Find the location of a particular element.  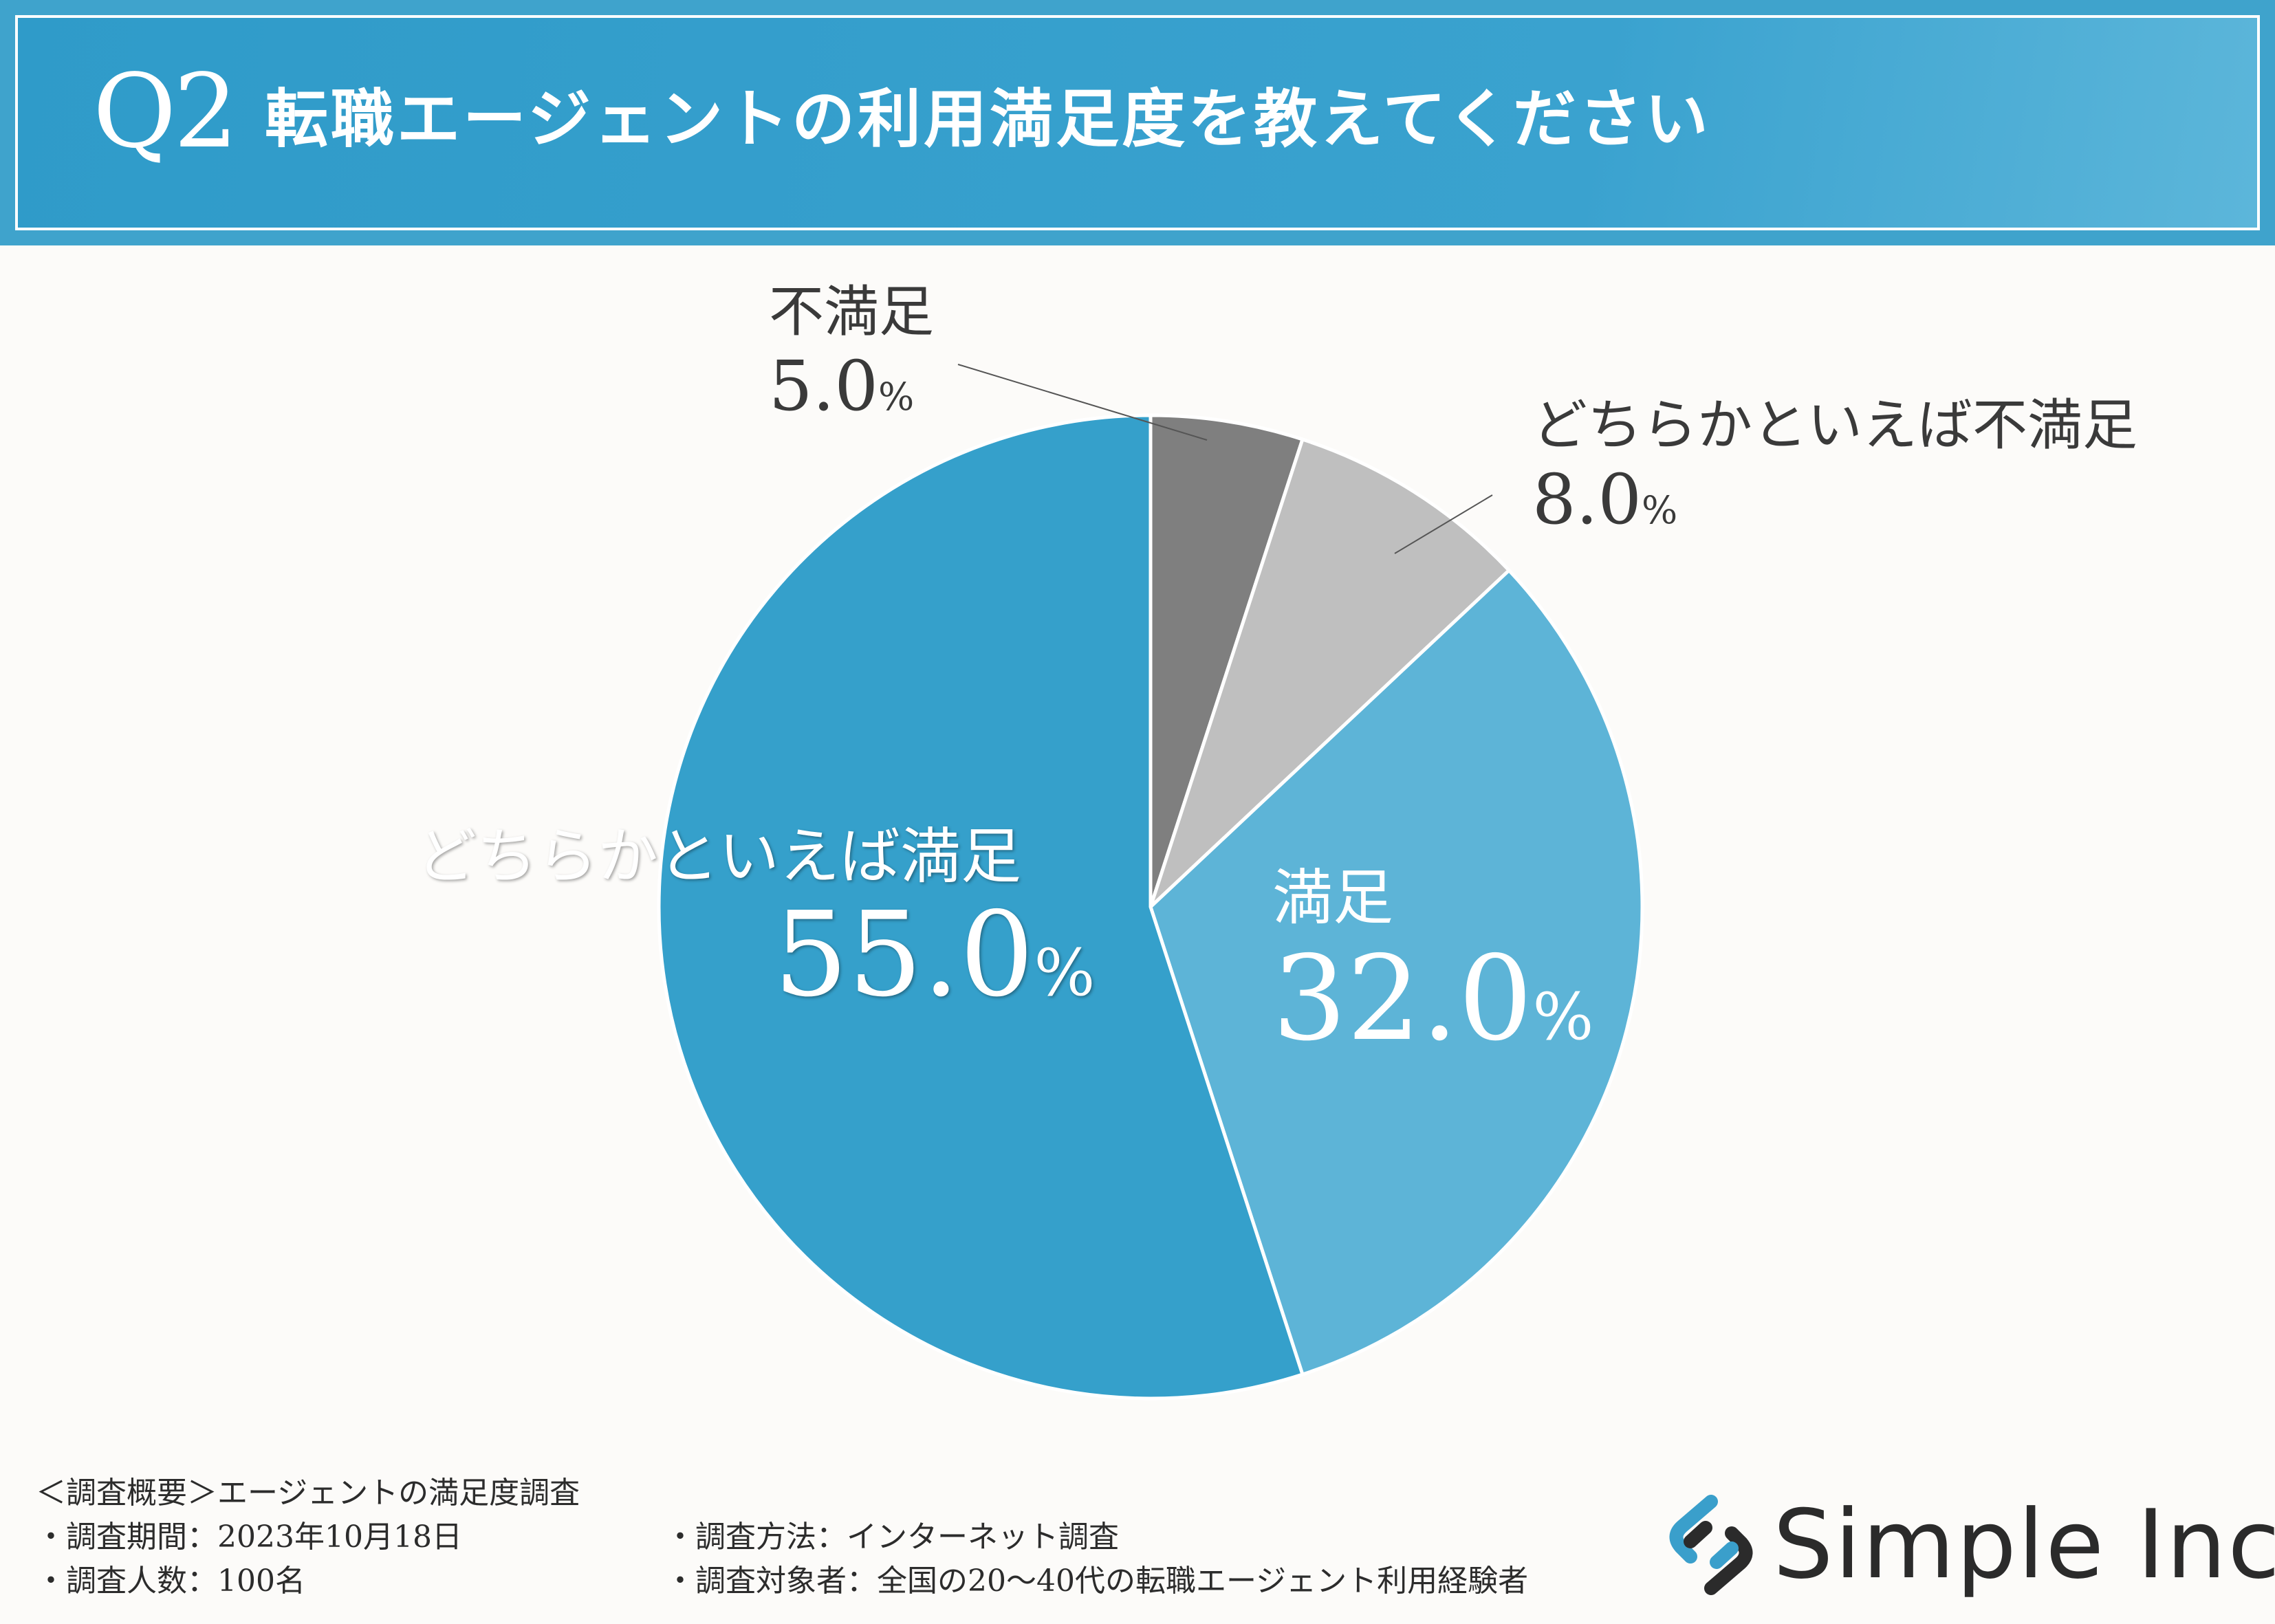

label-dissatisfied-value: 5.0 is located at coordinates (824, 386).